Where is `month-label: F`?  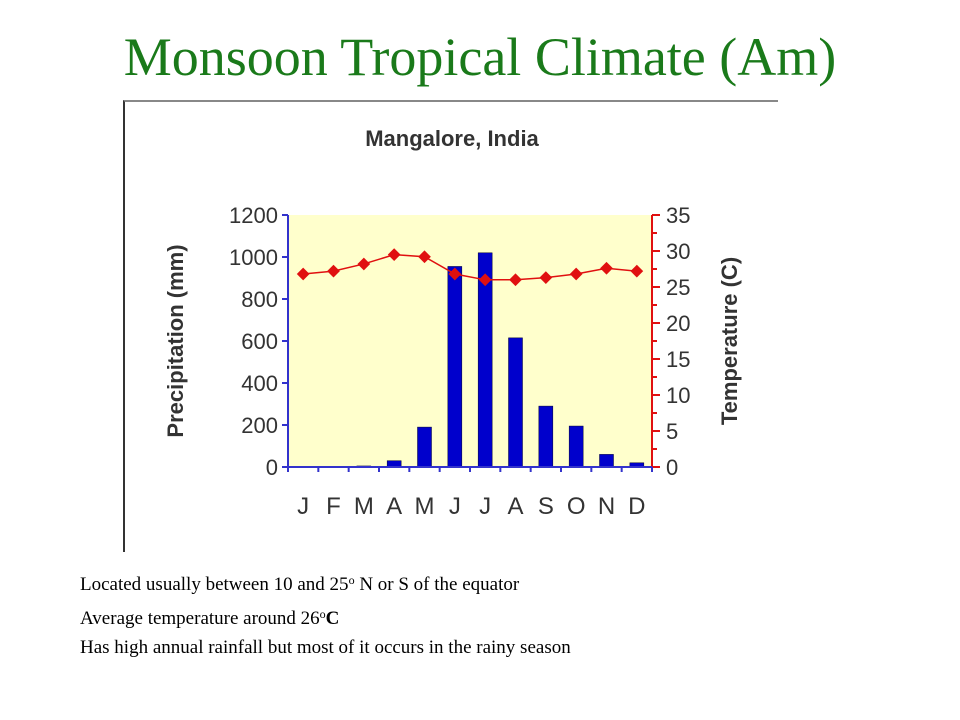 month-label: F is located at coordinates (333, 506).